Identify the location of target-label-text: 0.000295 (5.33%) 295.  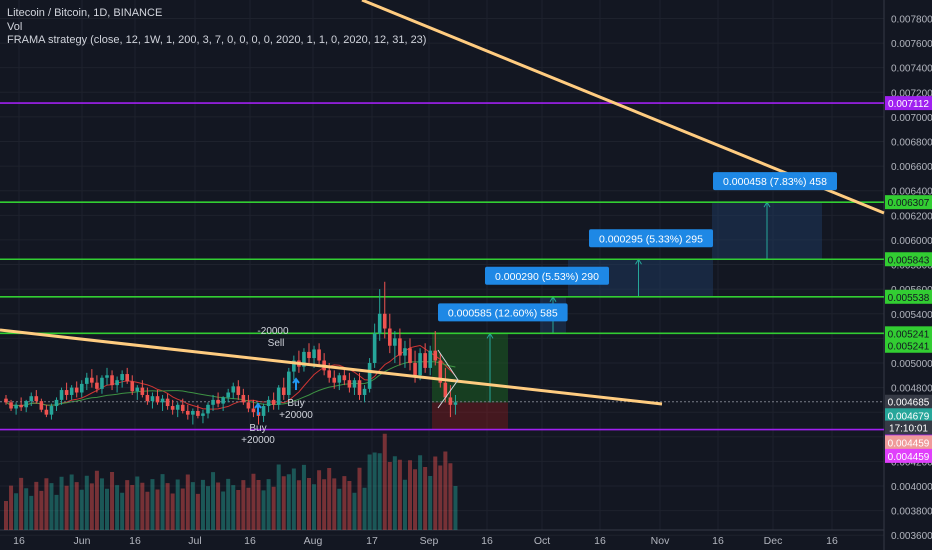
(651, 239).